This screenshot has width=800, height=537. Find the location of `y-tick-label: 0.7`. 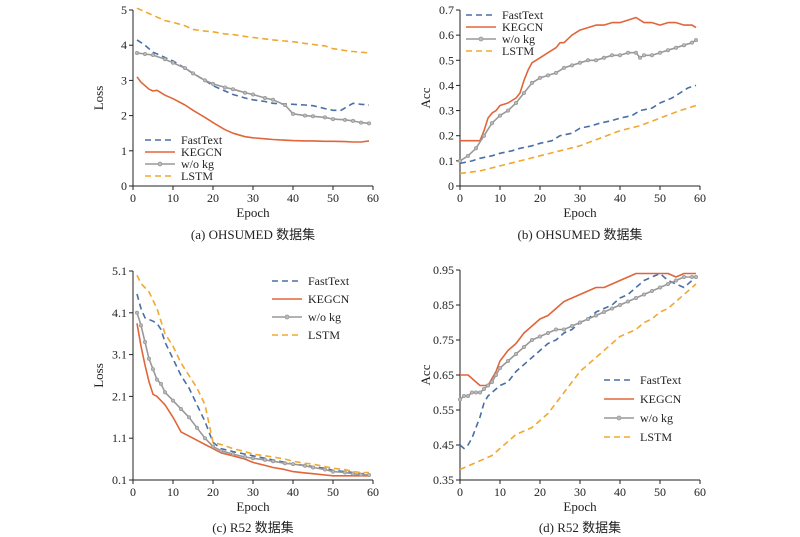

y-tick-label: 0.7 is located at coordinates (446, 10).